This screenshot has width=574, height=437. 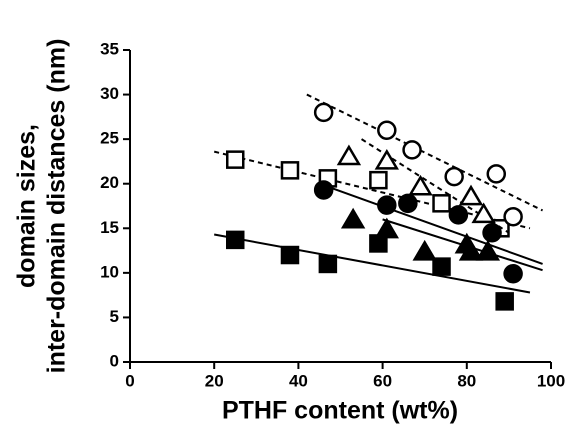 I want to click on y-tick-label: 15, so click(x=109, y=227).